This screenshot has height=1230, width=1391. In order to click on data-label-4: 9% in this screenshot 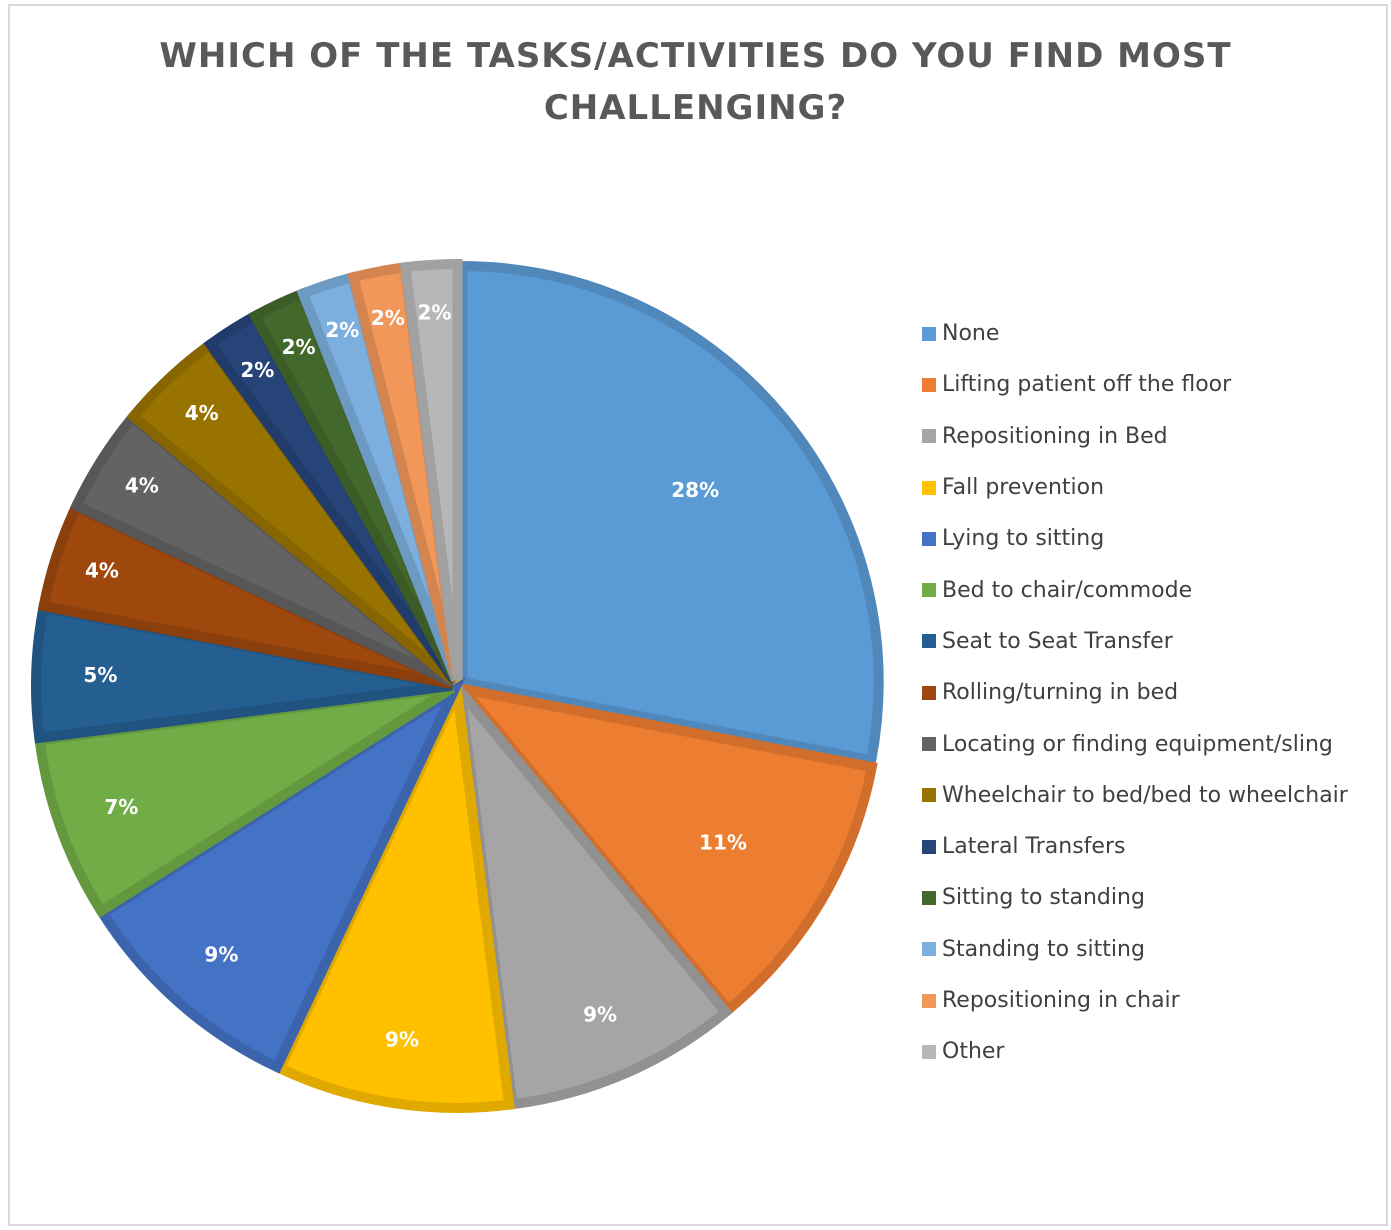, I will do `click(402, 1039)`.